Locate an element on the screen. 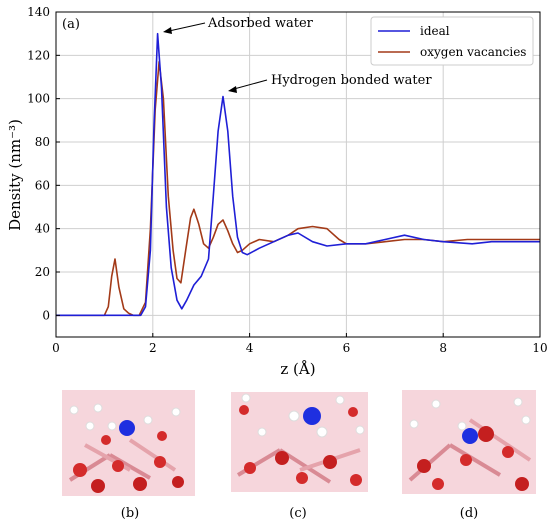 The image size is (550, 525). panel-caption-b: (b) is located at coordinates (130, 513).